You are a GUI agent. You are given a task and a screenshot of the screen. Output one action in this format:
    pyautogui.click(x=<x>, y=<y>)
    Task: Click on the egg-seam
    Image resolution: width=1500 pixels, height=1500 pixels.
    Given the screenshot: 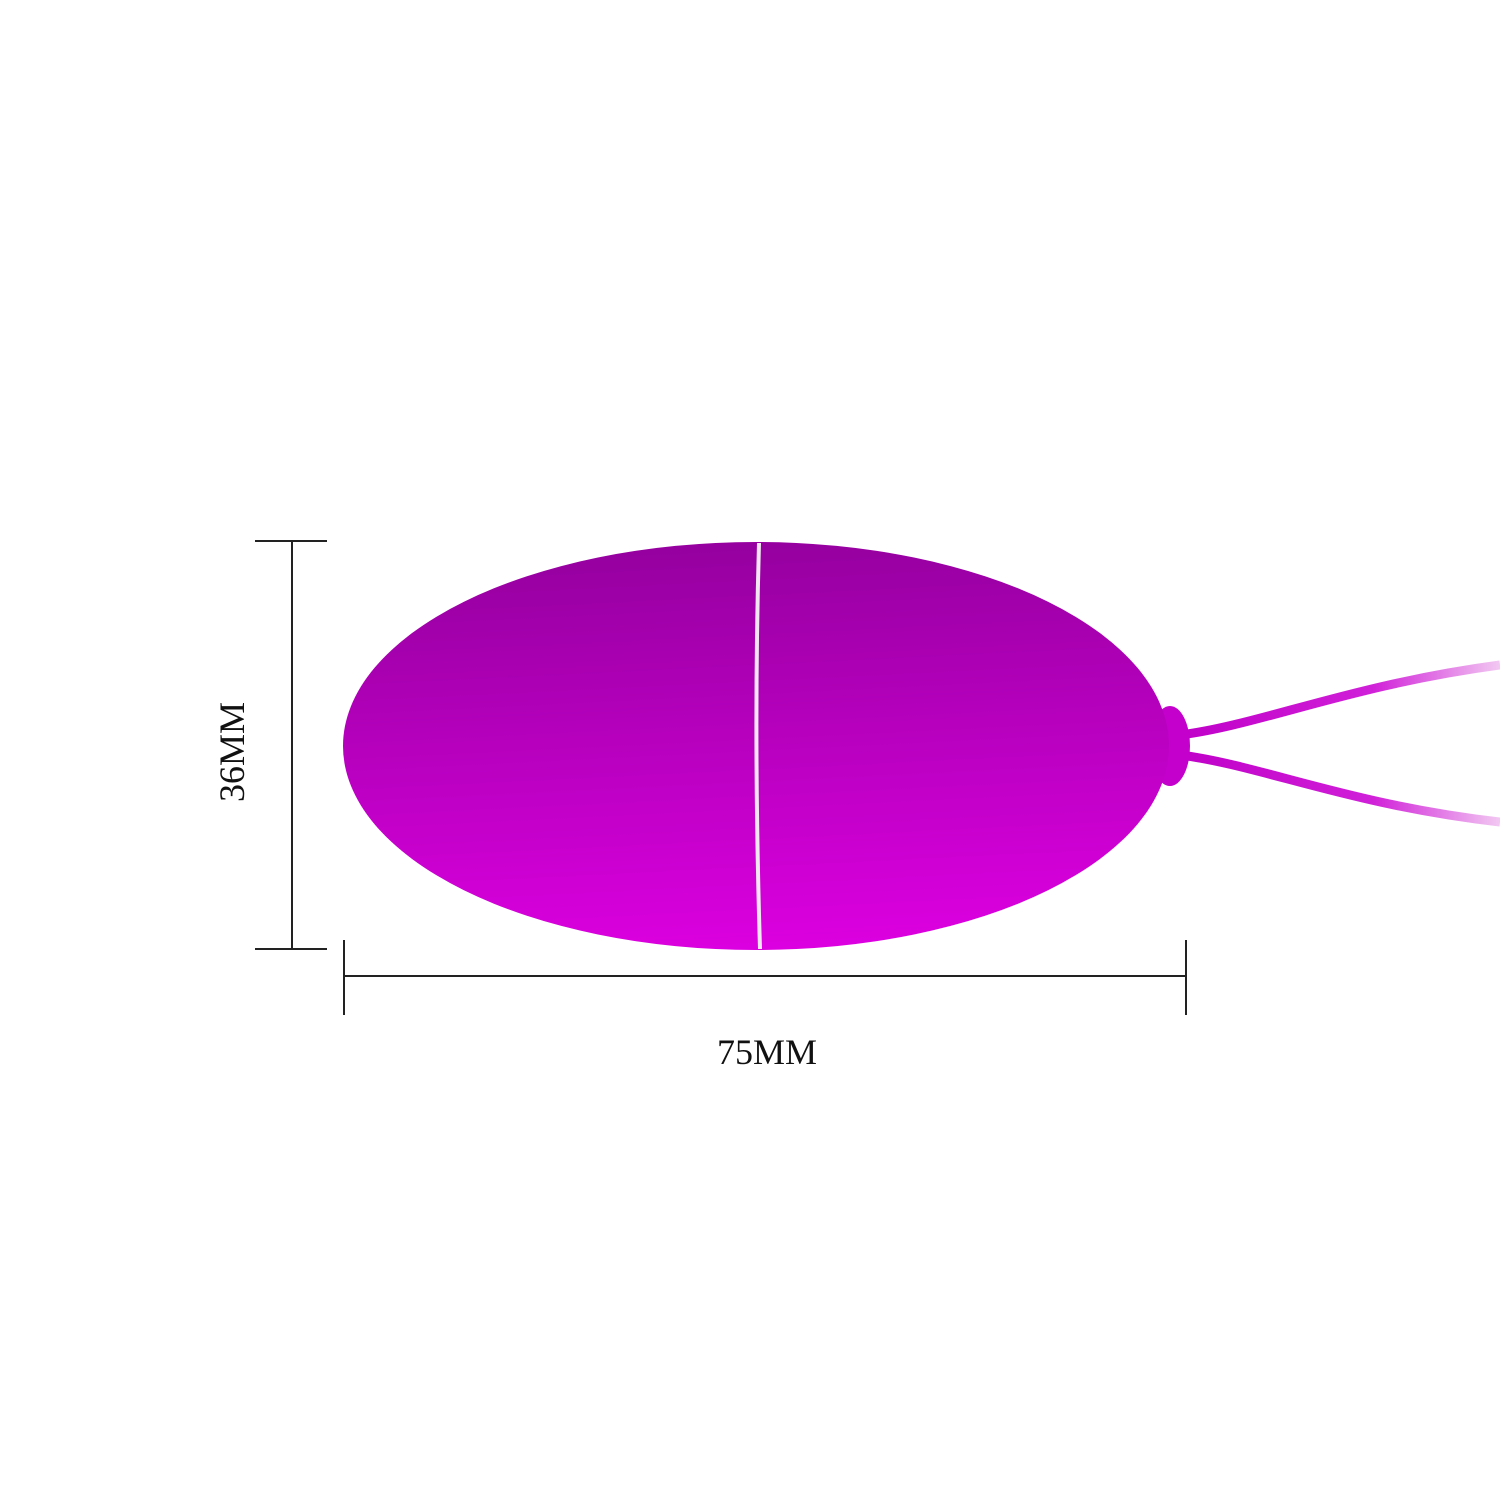 What is the action you would take?
    pyautogui.click(x=758, y=746)
    